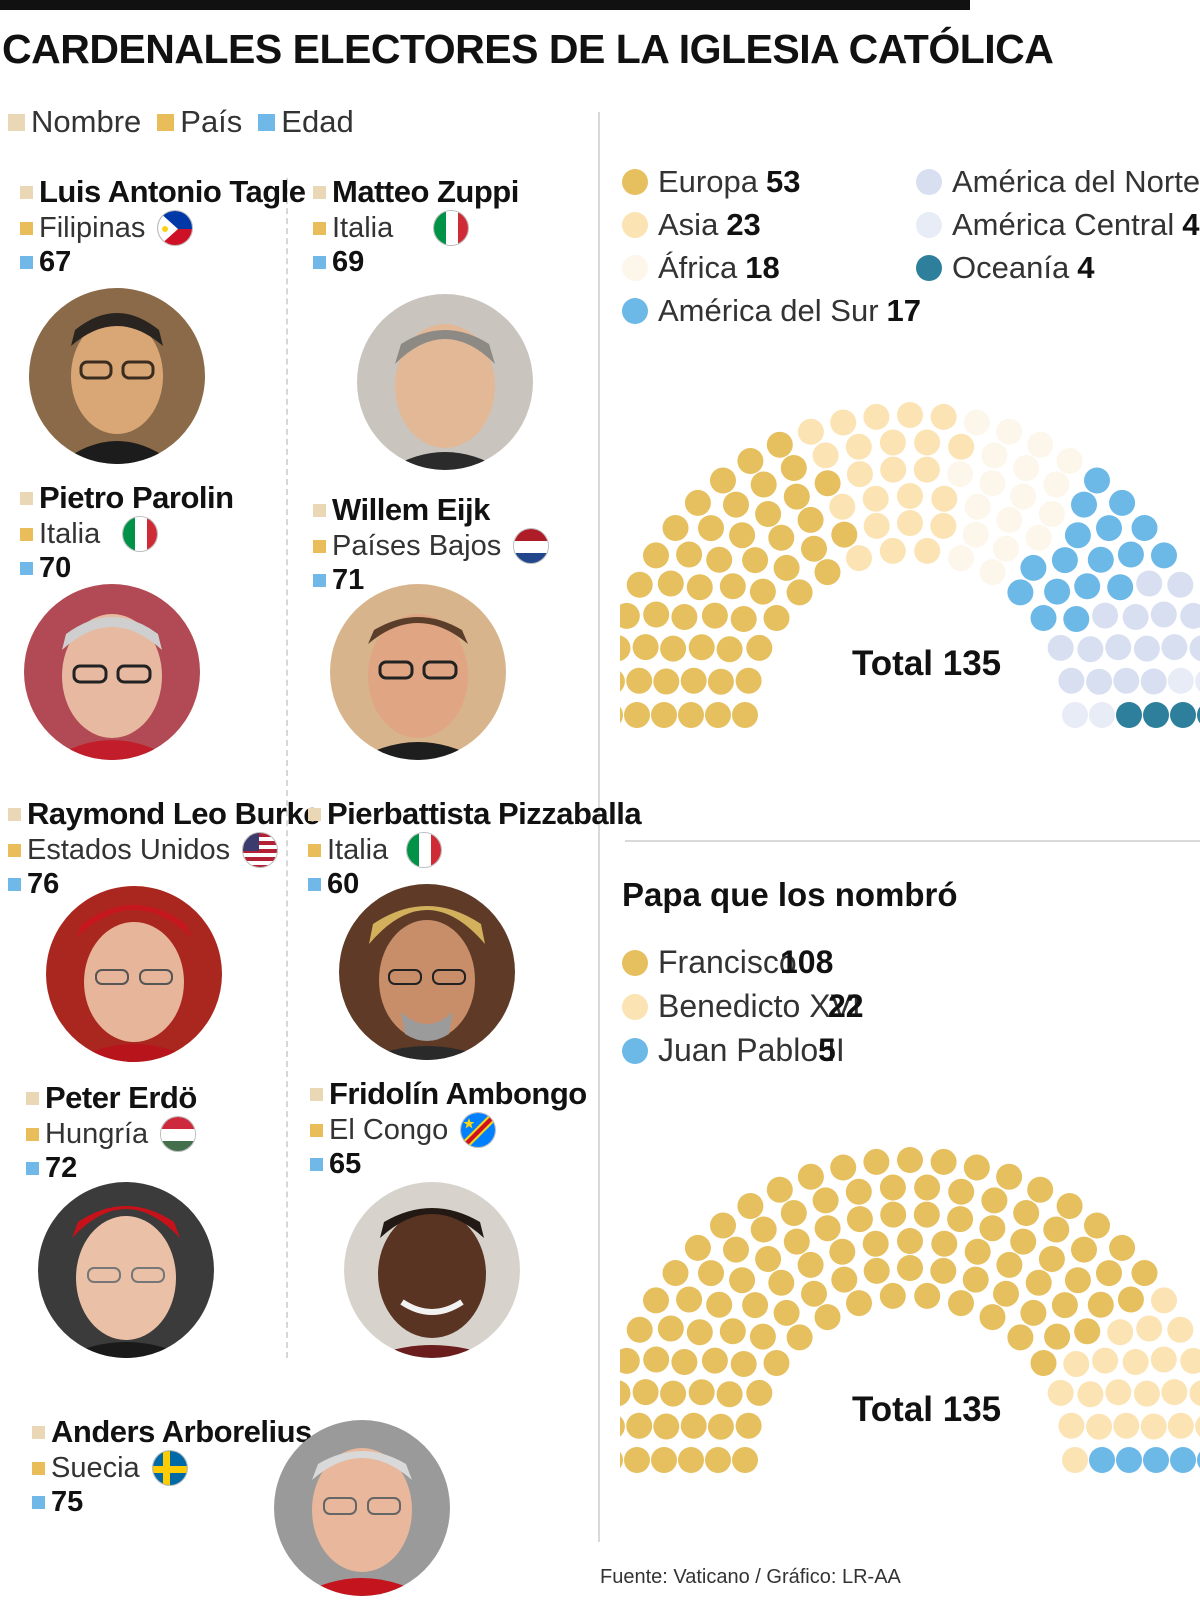 This screenshot has height=1607, width=1200. Describe the element at coordinates (424, 850) in the screenshot. I see `italy-flag-icon` at that location.